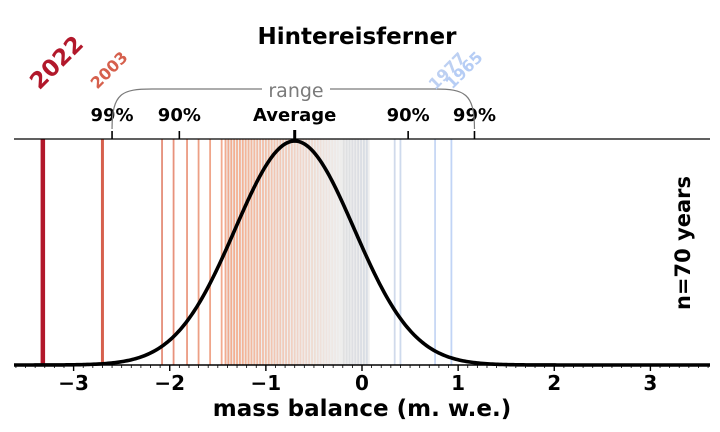 This screenshot has width=720, height=432. I want to click on x-tick-label: 2, so click(554, 383).